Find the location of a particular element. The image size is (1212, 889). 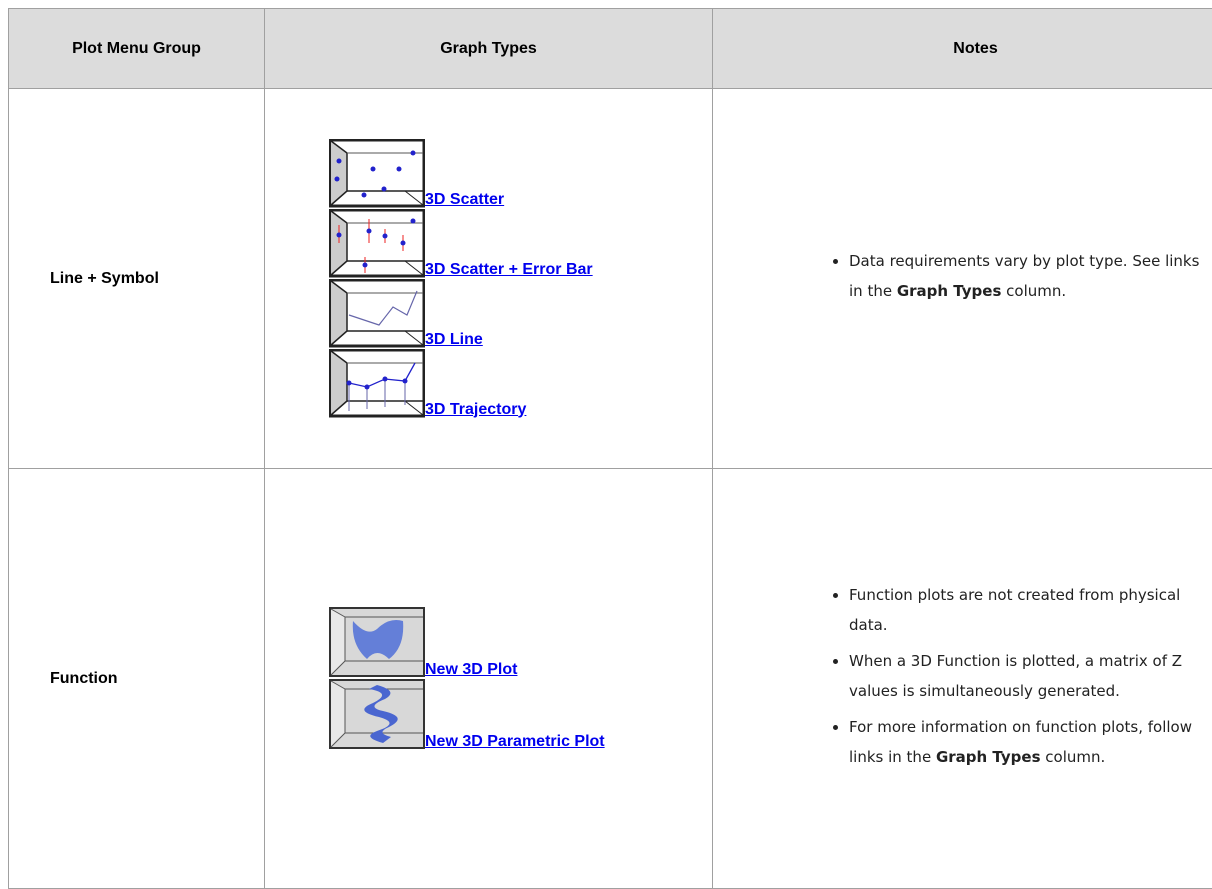

graph-type: 3D Line is located at coordinates (489, 314).